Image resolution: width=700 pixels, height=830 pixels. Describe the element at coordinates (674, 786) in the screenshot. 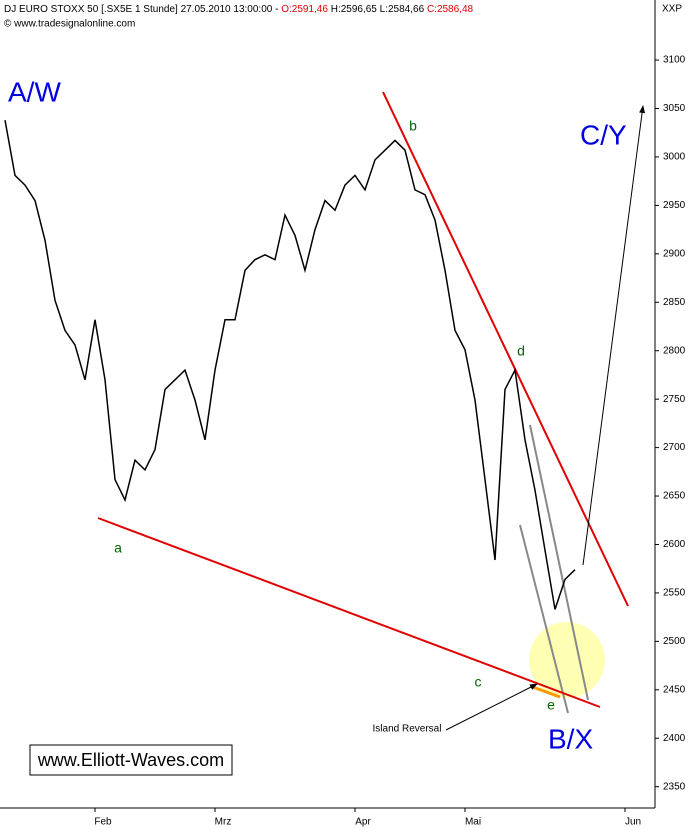

I see `y-tick-label: 2350` at that location.